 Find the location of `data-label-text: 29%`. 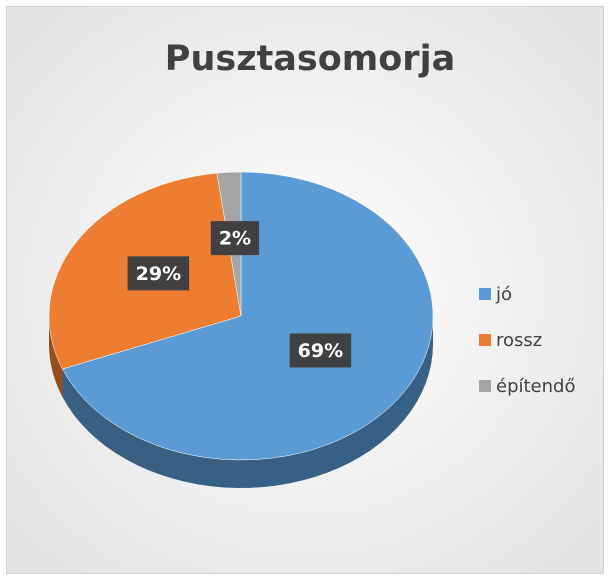

data-label-text: 29% is located at coordinates (158, 274).